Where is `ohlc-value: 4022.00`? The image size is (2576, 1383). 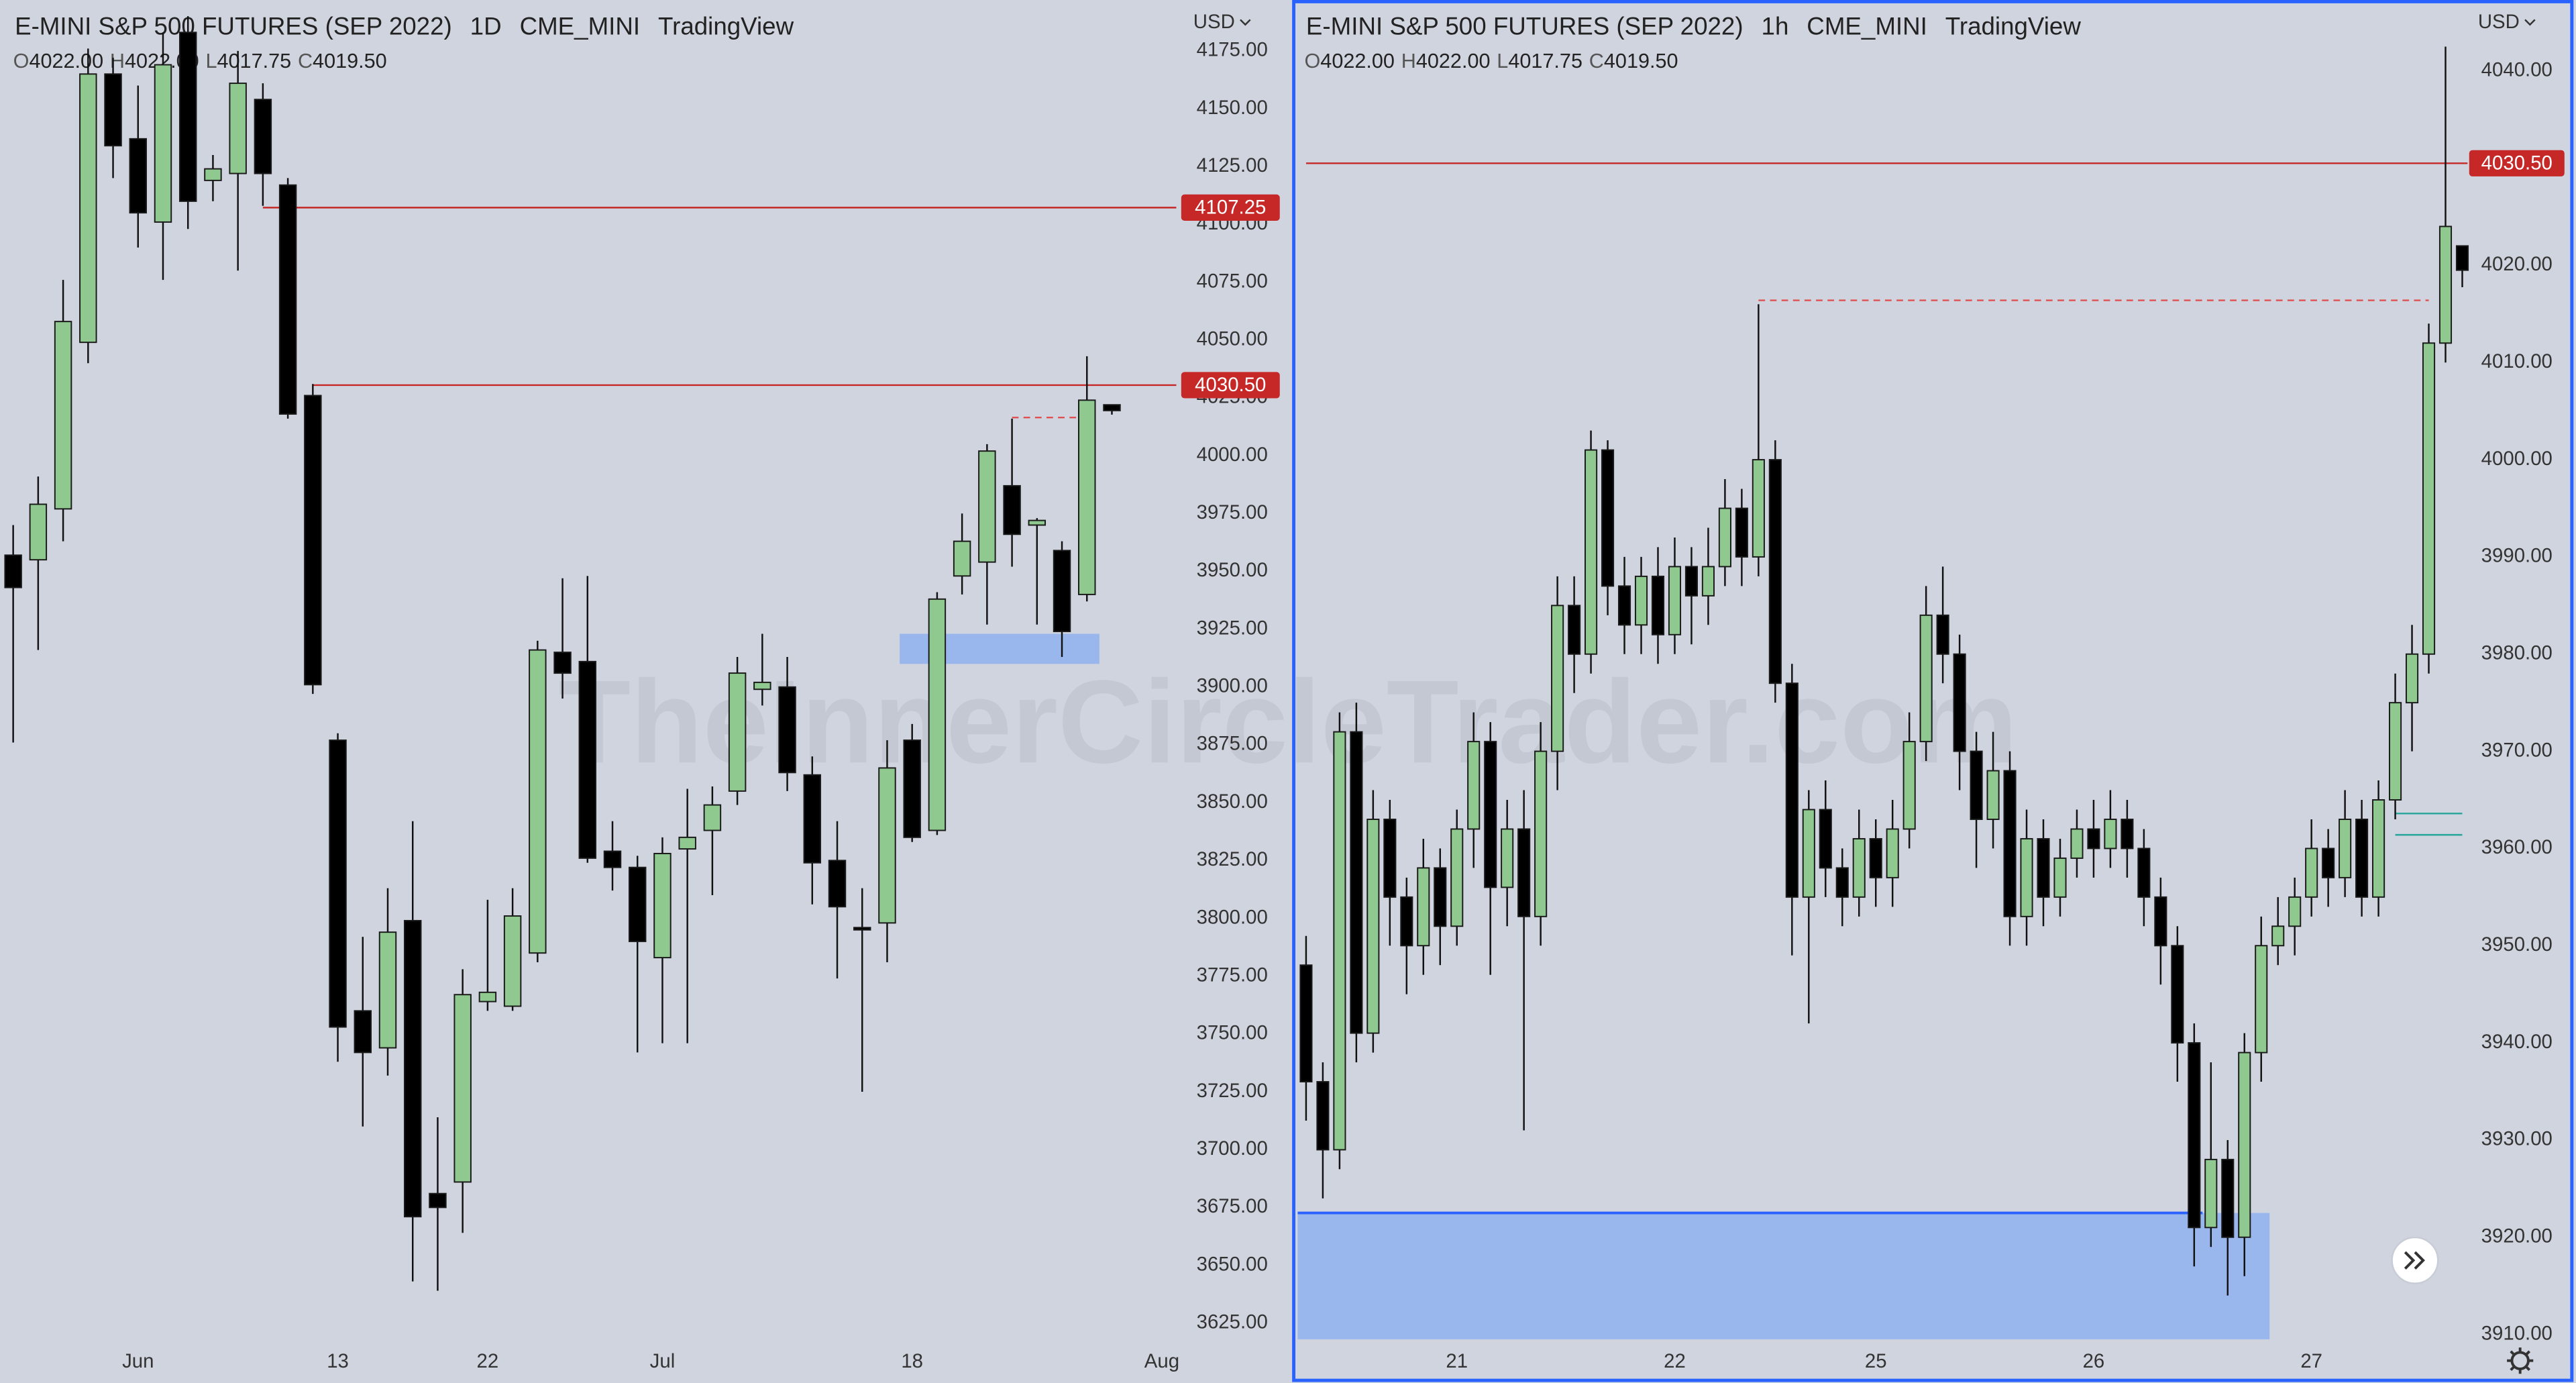 ohlc-value: 4022.00 is located at coordinates (1357, 61).